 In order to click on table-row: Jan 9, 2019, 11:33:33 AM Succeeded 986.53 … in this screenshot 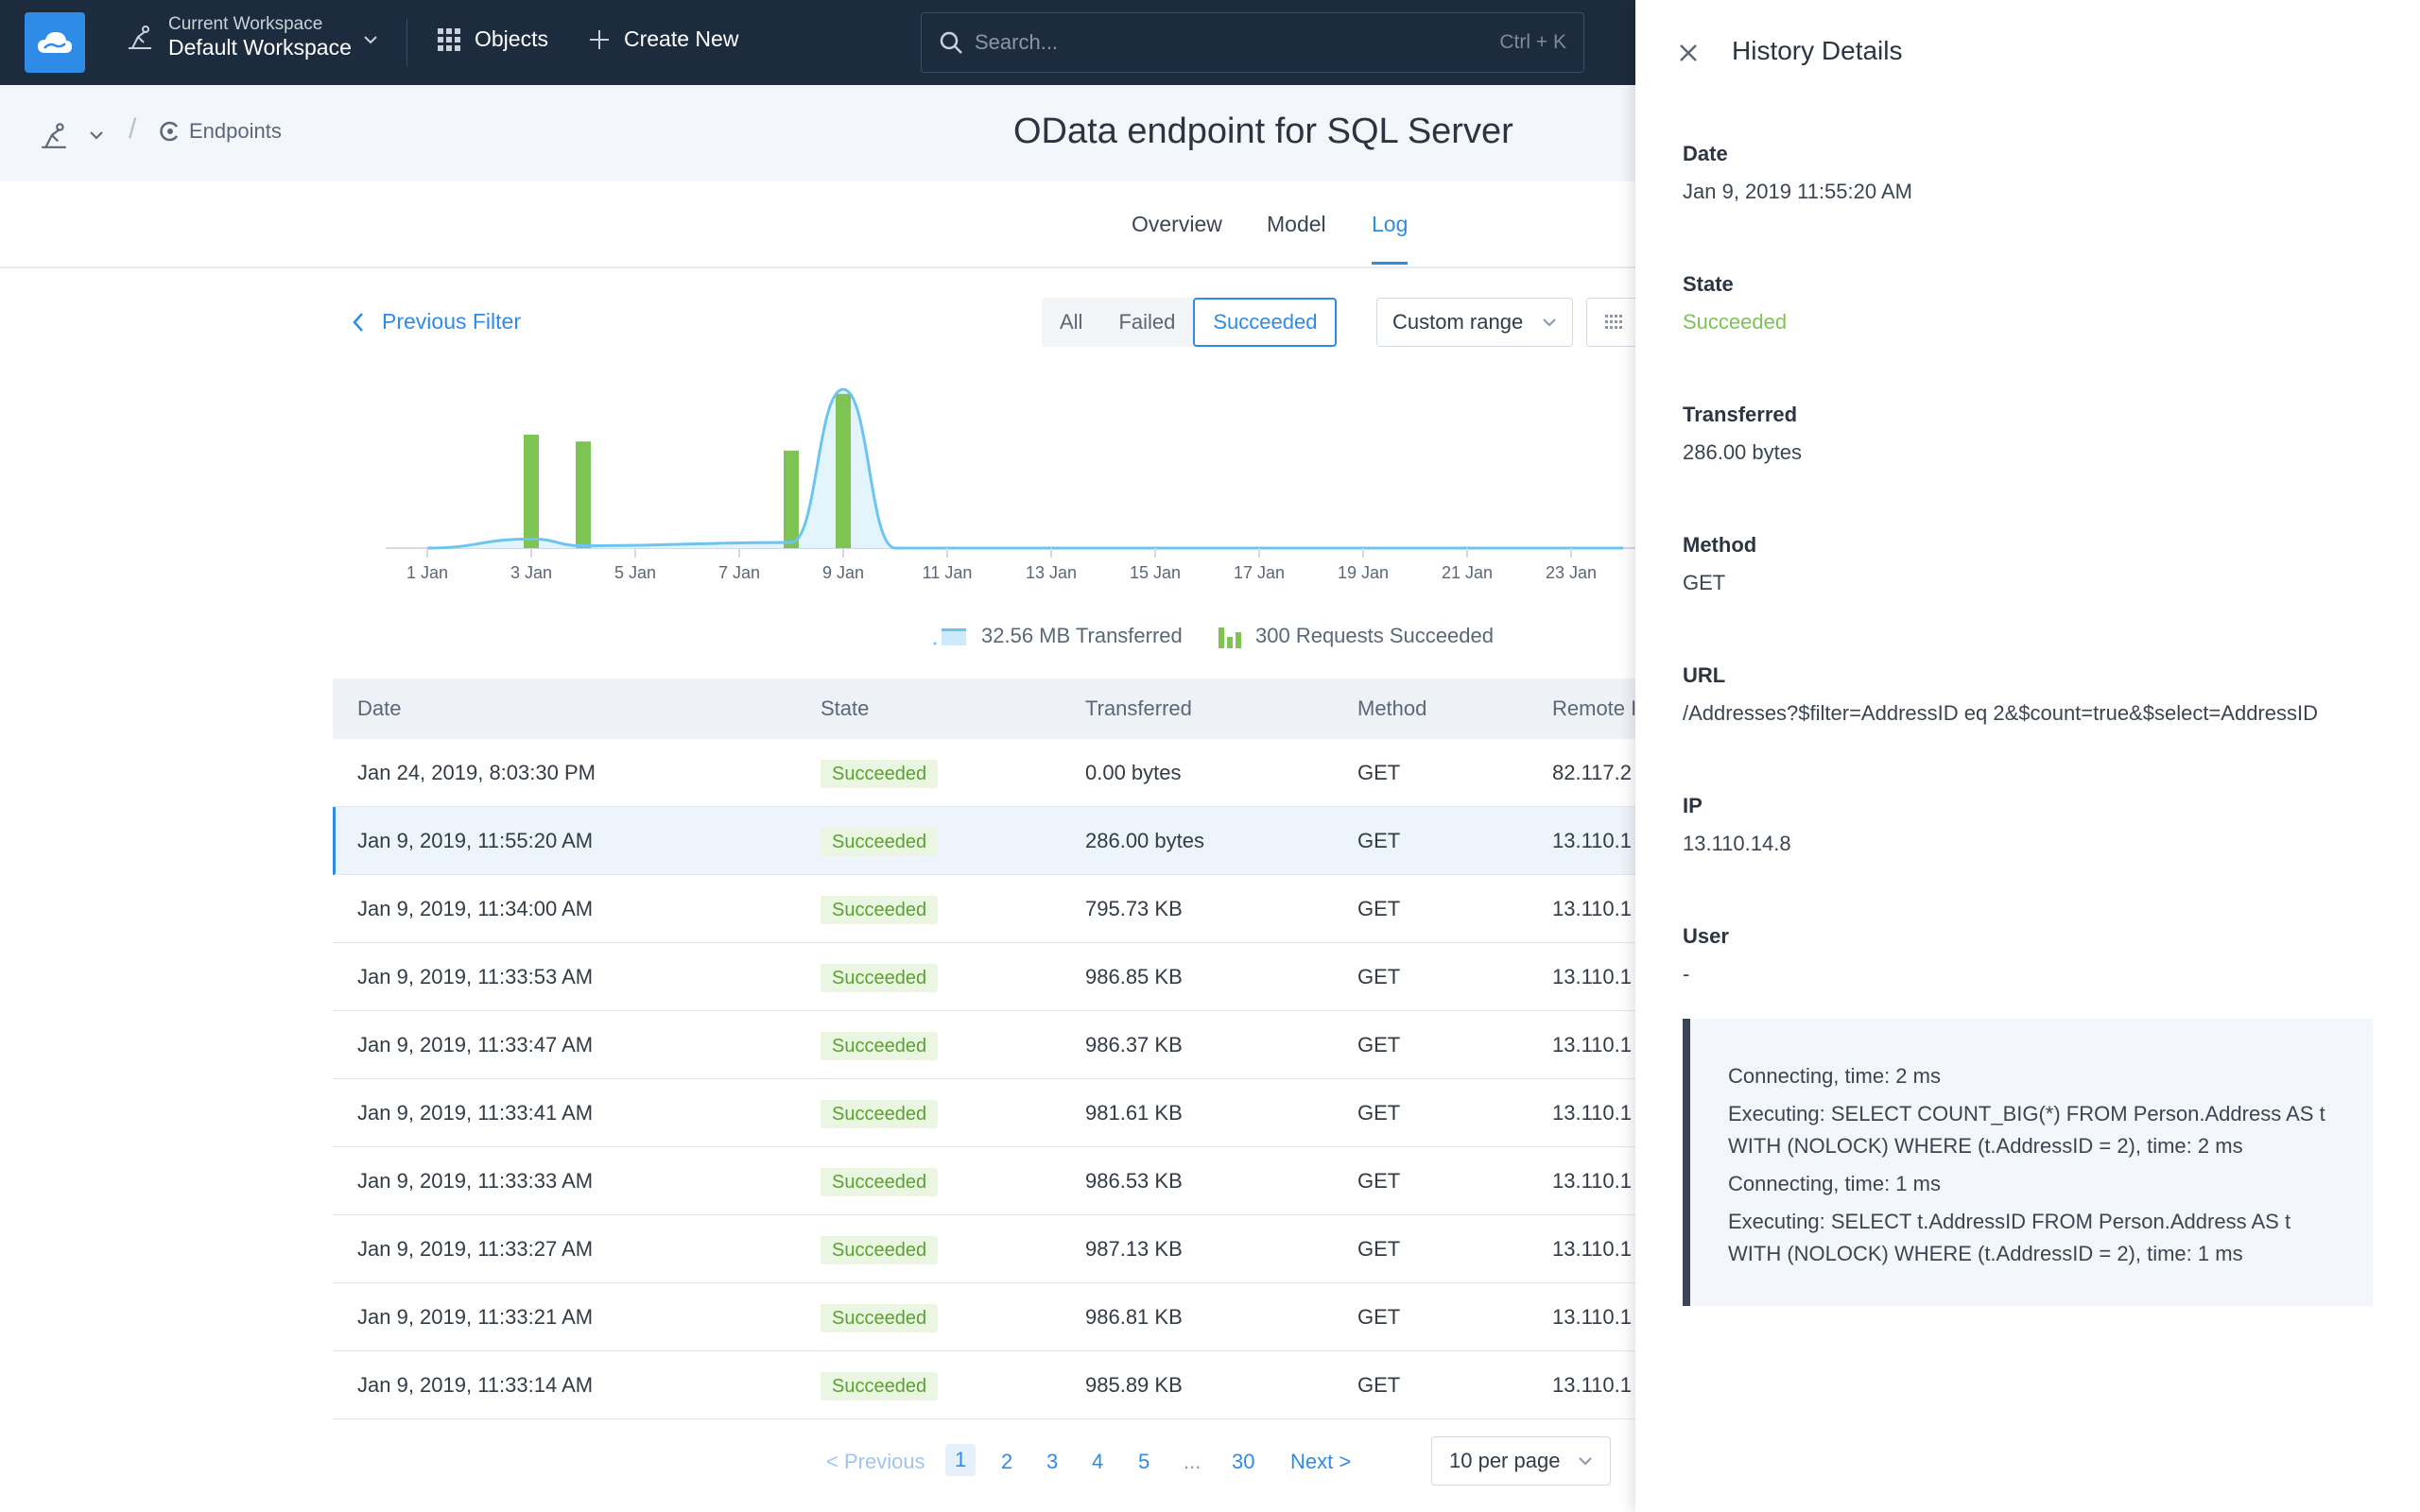, I will do `click(984, 1181)`.